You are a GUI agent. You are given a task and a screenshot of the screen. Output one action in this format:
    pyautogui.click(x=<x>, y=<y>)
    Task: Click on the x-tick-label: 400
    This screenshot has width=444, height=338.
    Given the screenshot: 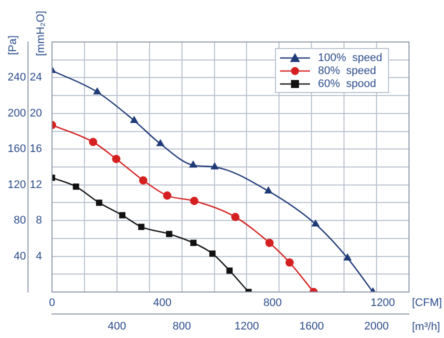 What is the action you would take?
    pyautogui.click(x=162, y=303)
    